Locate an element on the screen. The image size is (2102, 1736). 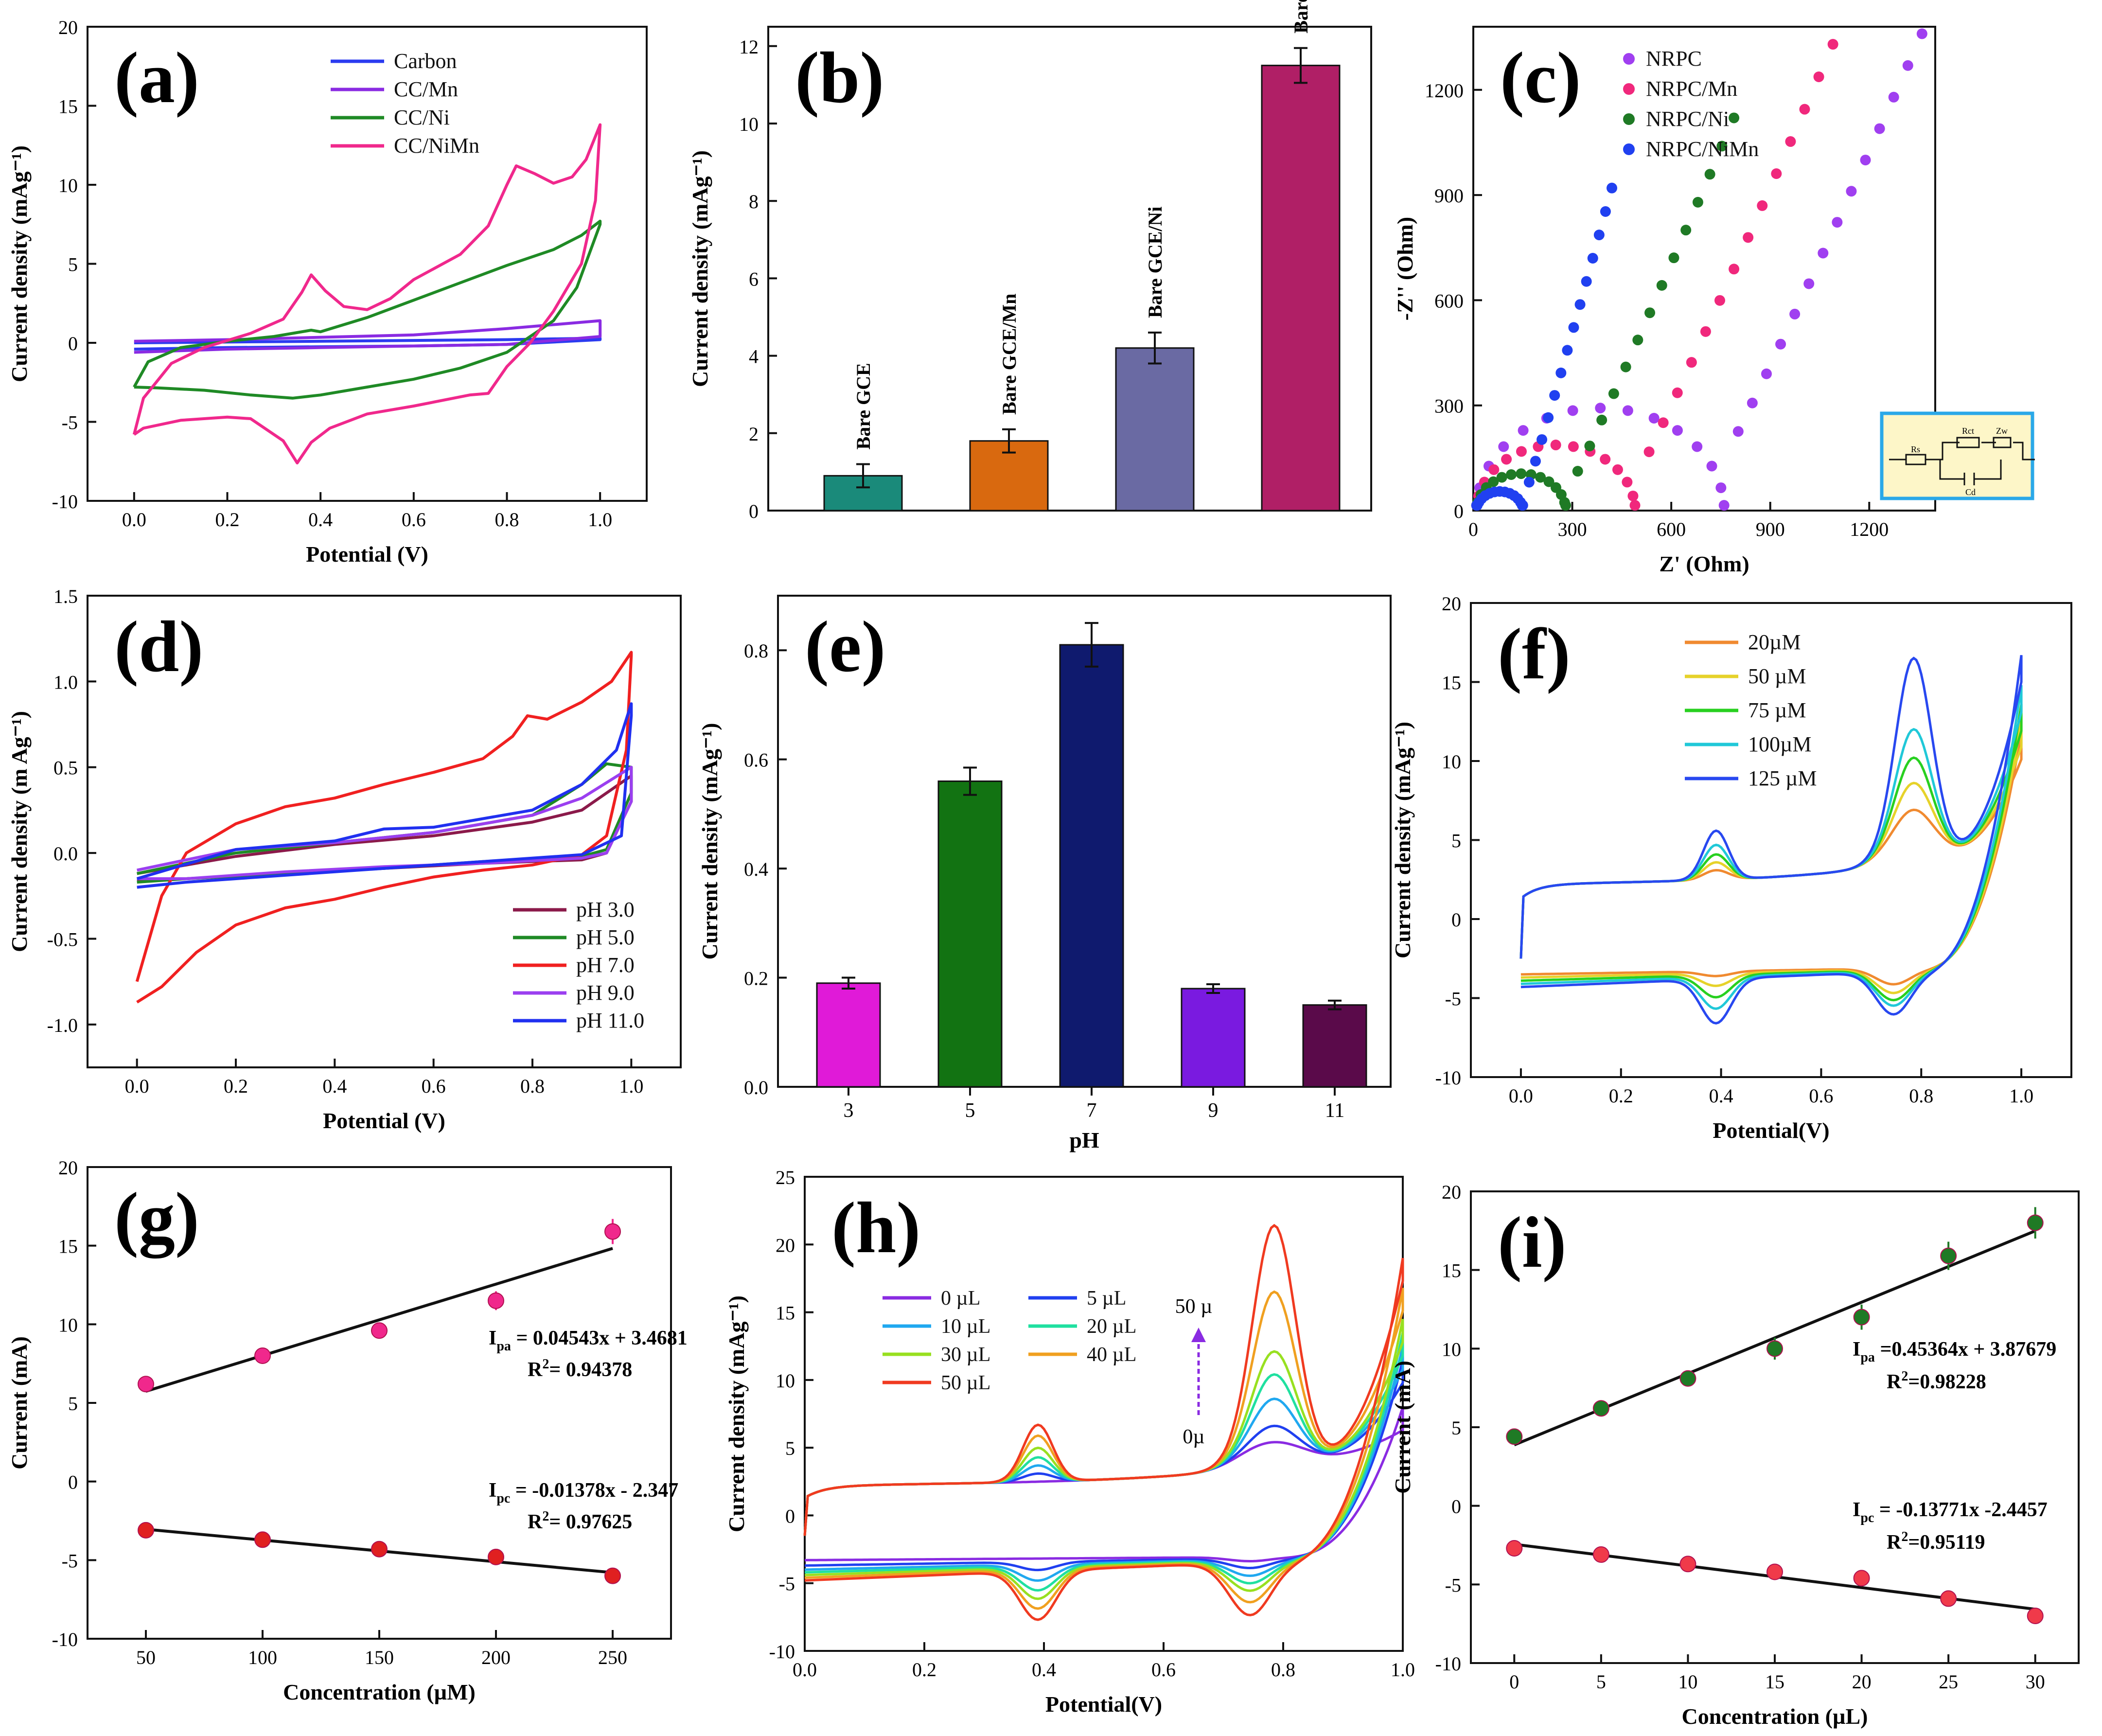
legend-label: 20µM is located at coordinates (1774, 642).